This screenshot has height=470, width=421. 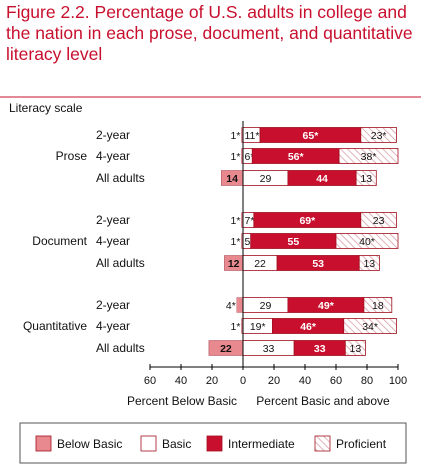 What do you see at coordinates (294, 242) in the screenshot?
I see `data-label-intermediate: 55` at bounding box center [294, 242].